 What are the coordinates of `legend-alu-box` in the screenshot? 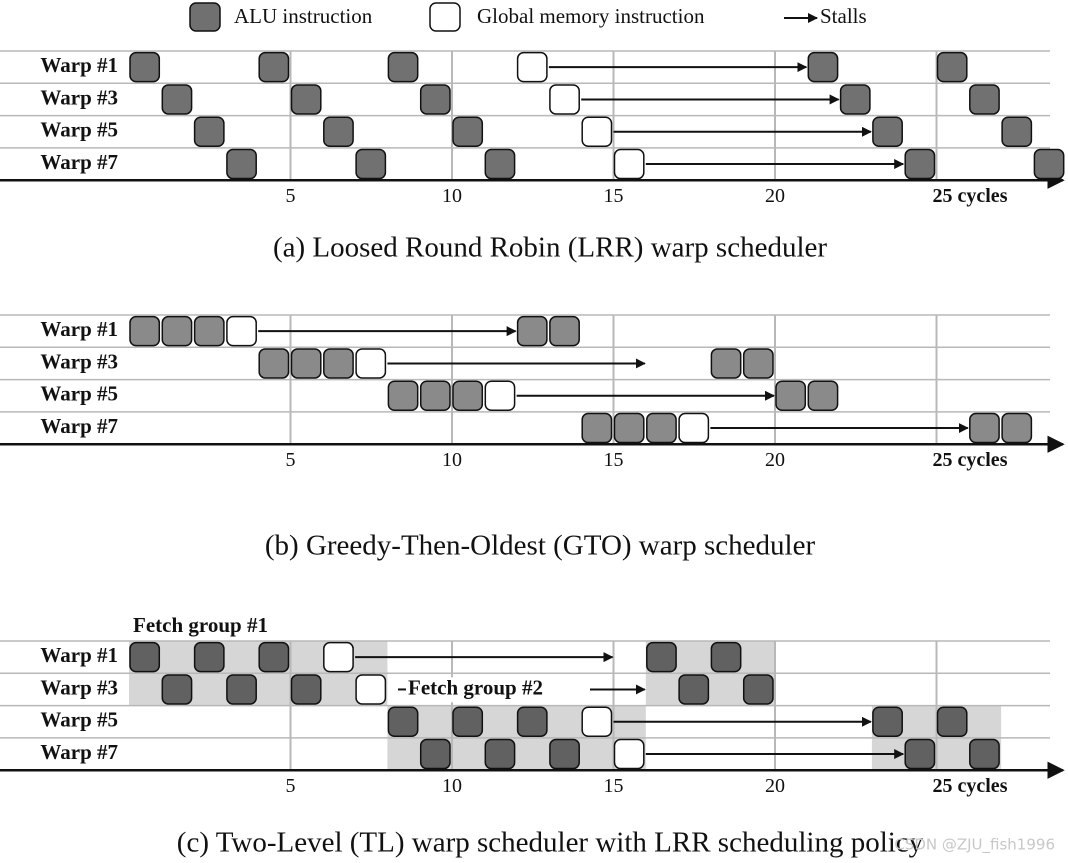 It's located at (205, 17).